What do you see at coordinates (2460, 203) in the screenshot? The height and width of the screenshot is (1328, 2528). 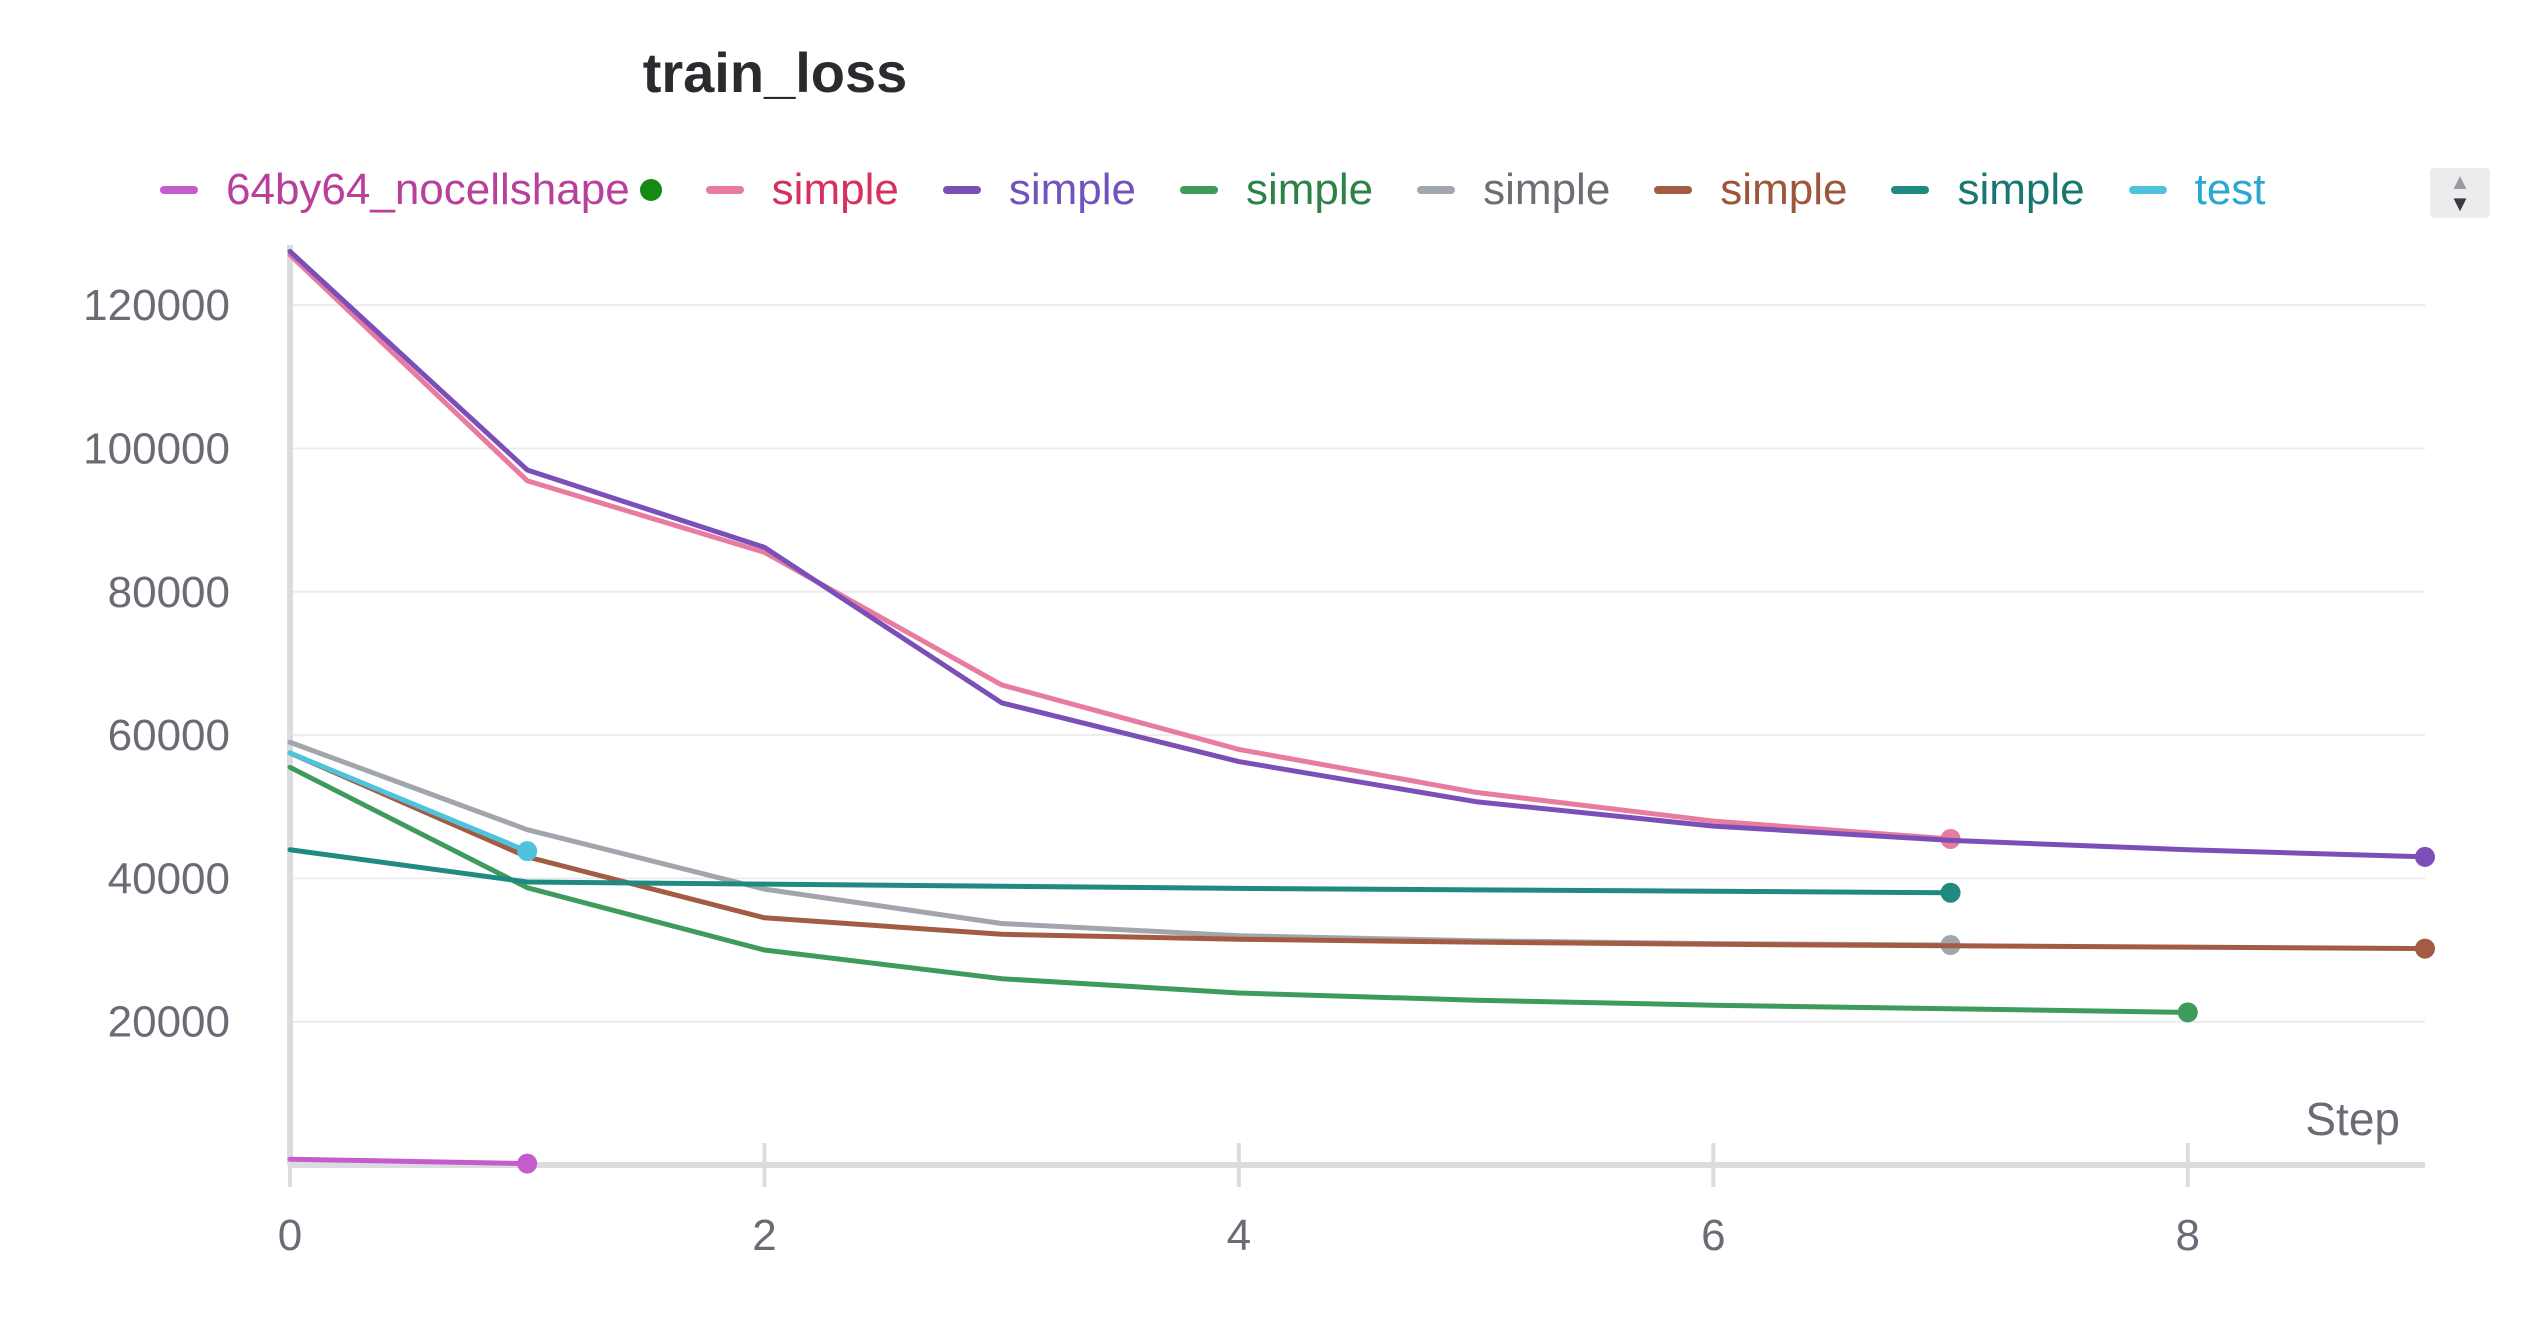 I see `chevron-down-icon: ▼` at bounding box center [2460, 203].